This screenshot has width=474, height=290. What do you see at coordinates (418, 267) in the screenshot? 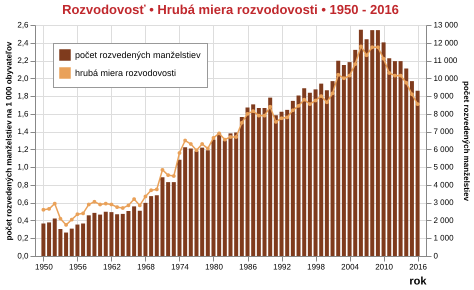
I see `x-tick-label: 2016` at bounding box center [418, 267].